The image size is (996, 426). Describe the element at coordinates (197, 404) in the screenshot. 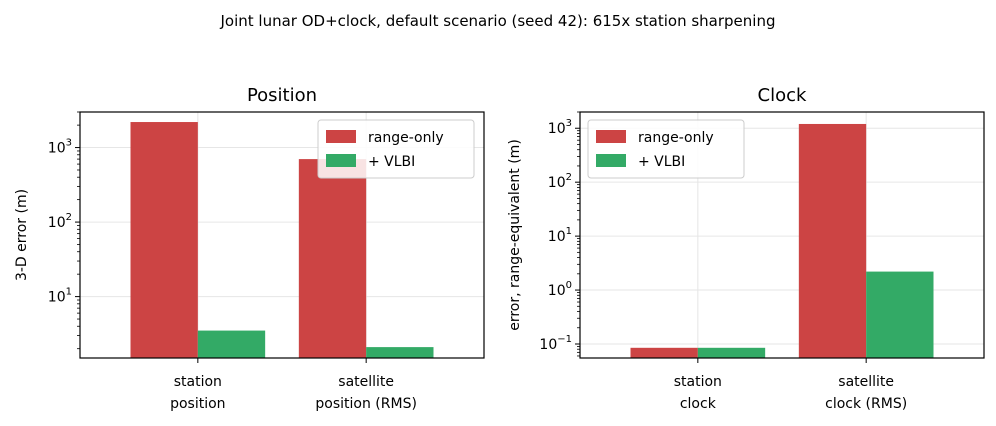

I see `x-category-label-line2: position` at that location.